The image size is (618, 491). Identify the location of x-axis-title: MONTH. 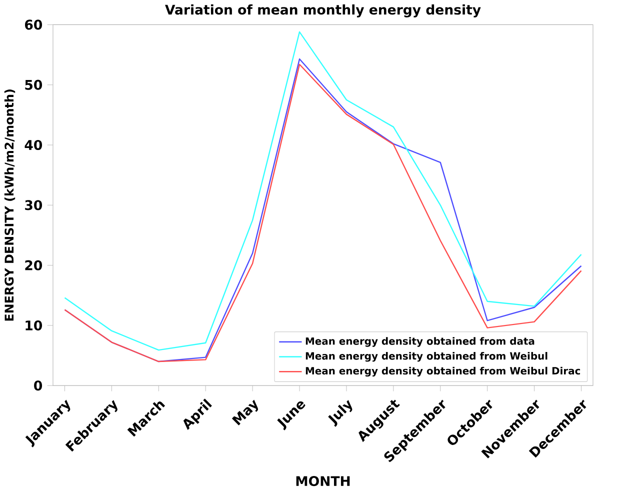
(323, 481).